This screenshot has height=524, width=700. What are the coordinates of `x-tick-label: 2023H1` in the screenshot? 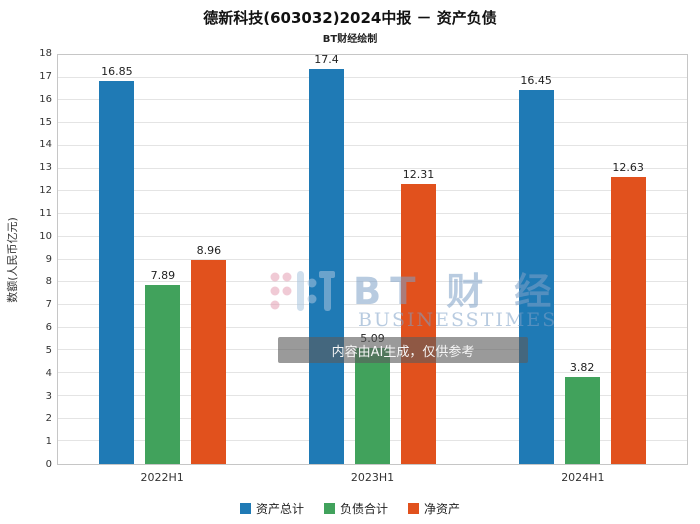 It's located at (372, 477).